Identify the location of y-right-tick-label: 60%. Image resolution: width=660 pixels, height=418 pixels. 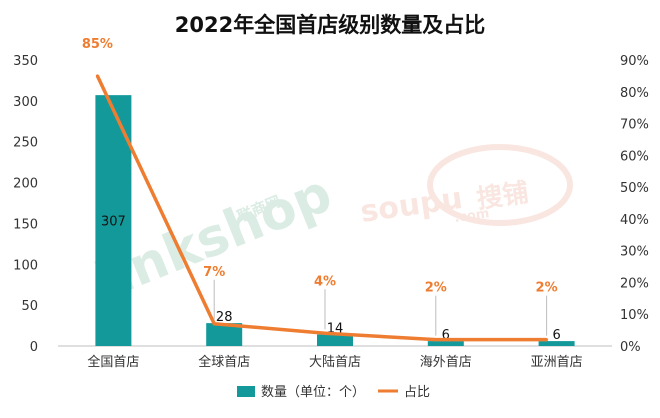
(634, 156).